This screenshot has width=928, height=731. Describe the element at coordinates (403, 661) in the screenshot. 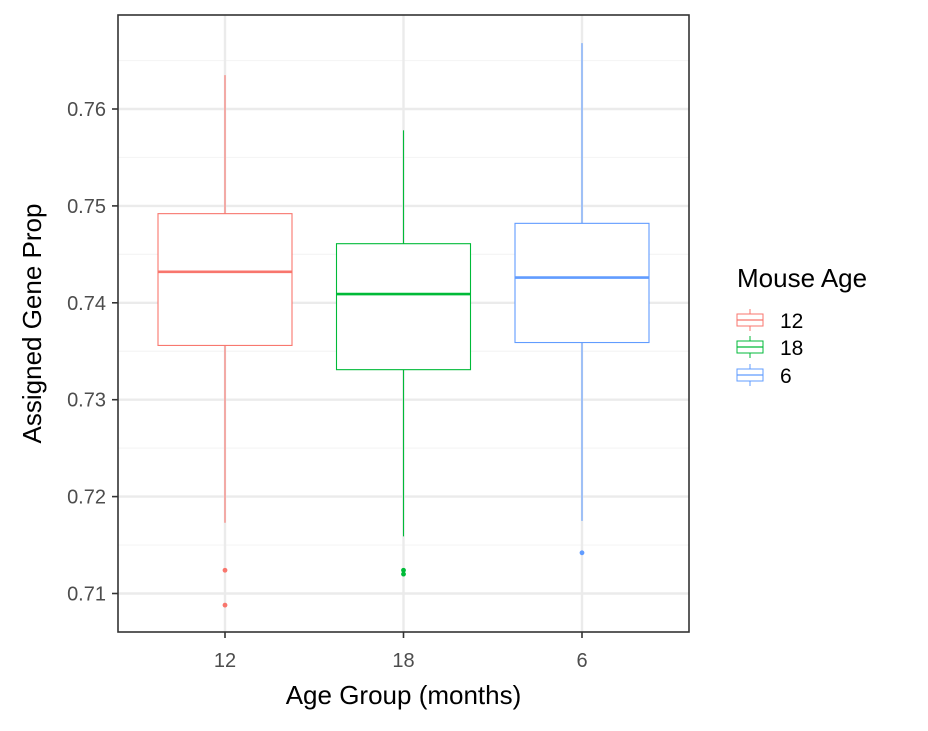

I see `x-tick-label: 18` at that location.